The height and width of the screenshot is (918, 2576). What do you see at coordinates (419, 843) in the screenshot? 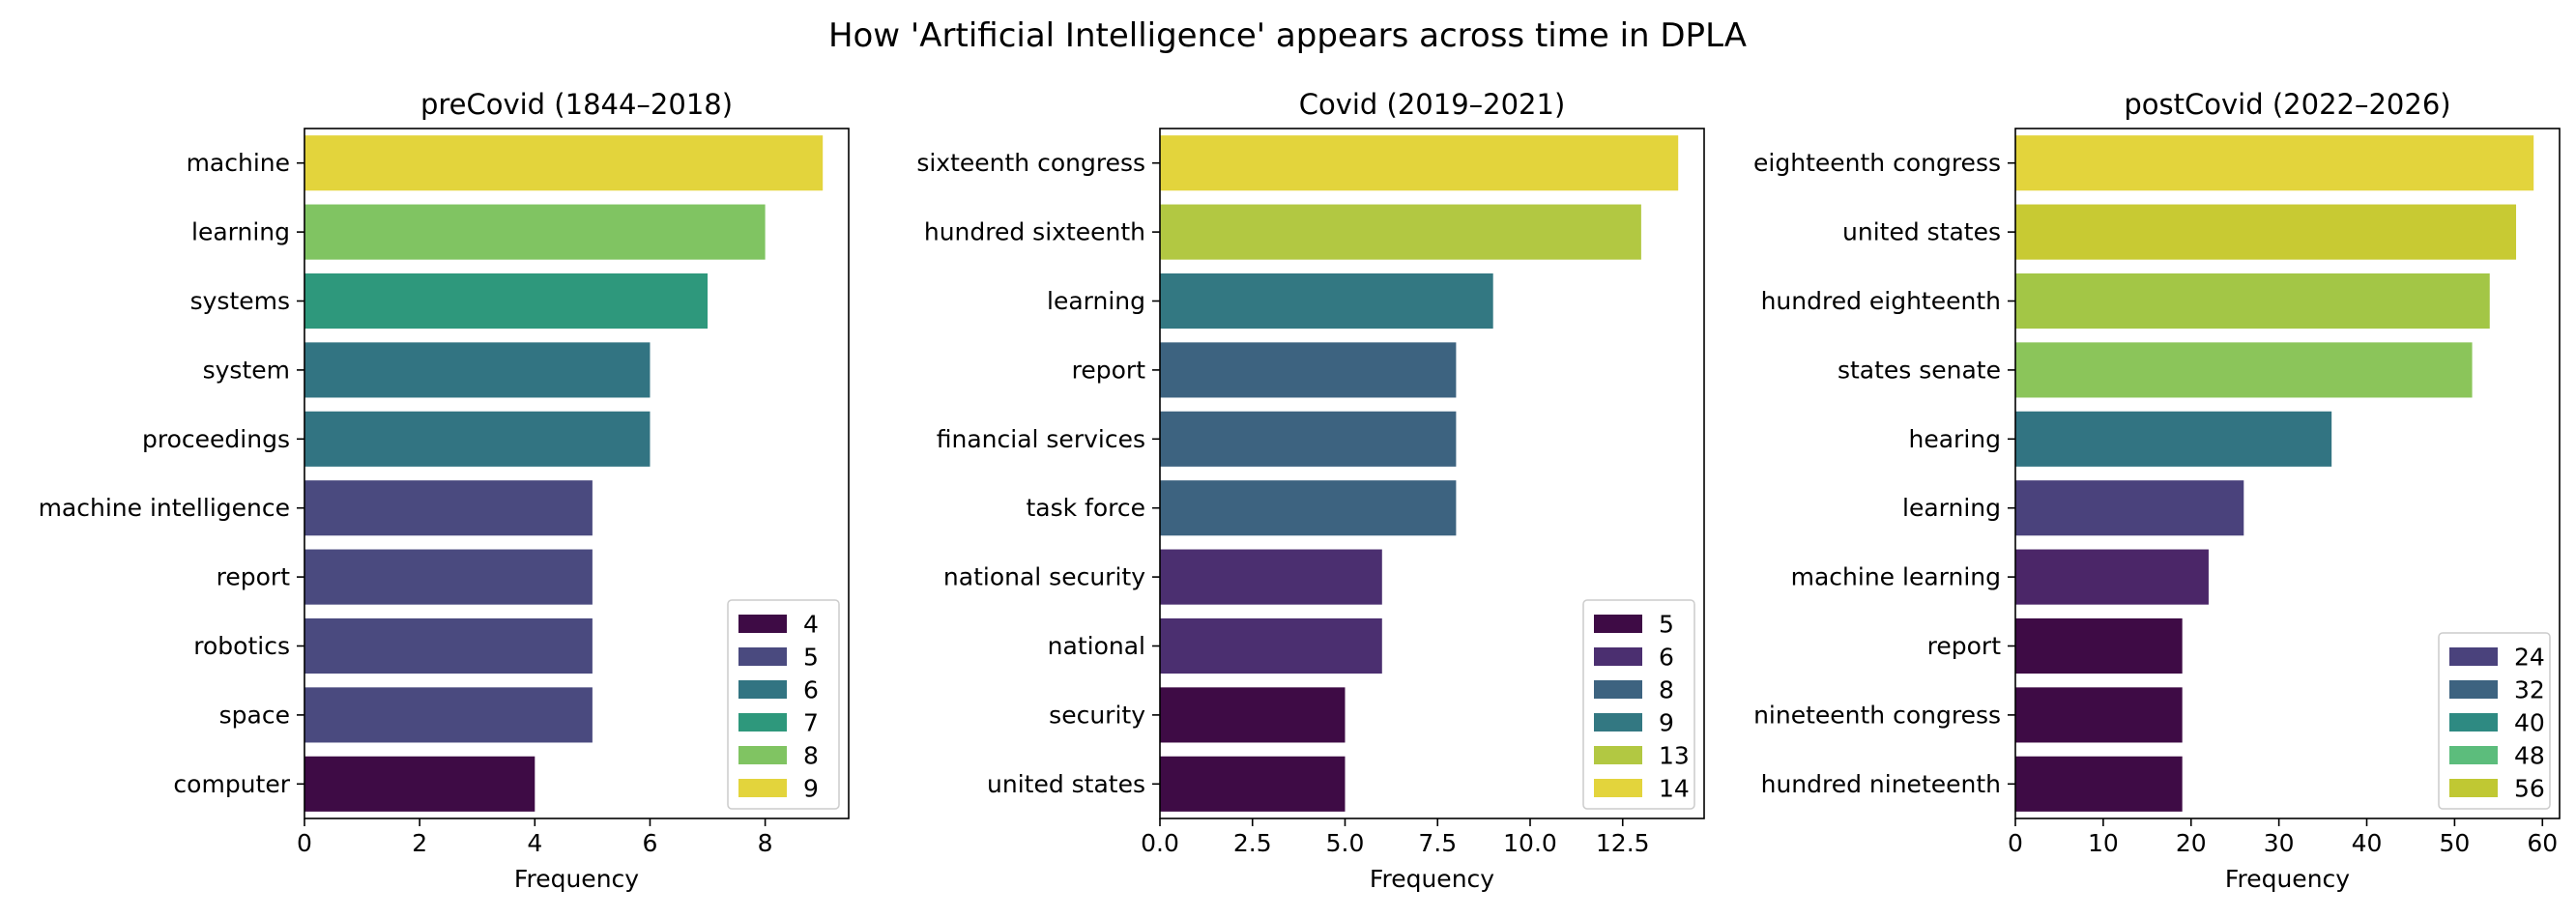
I see `x-tick-label: 2` at bounding box center [419, 843].